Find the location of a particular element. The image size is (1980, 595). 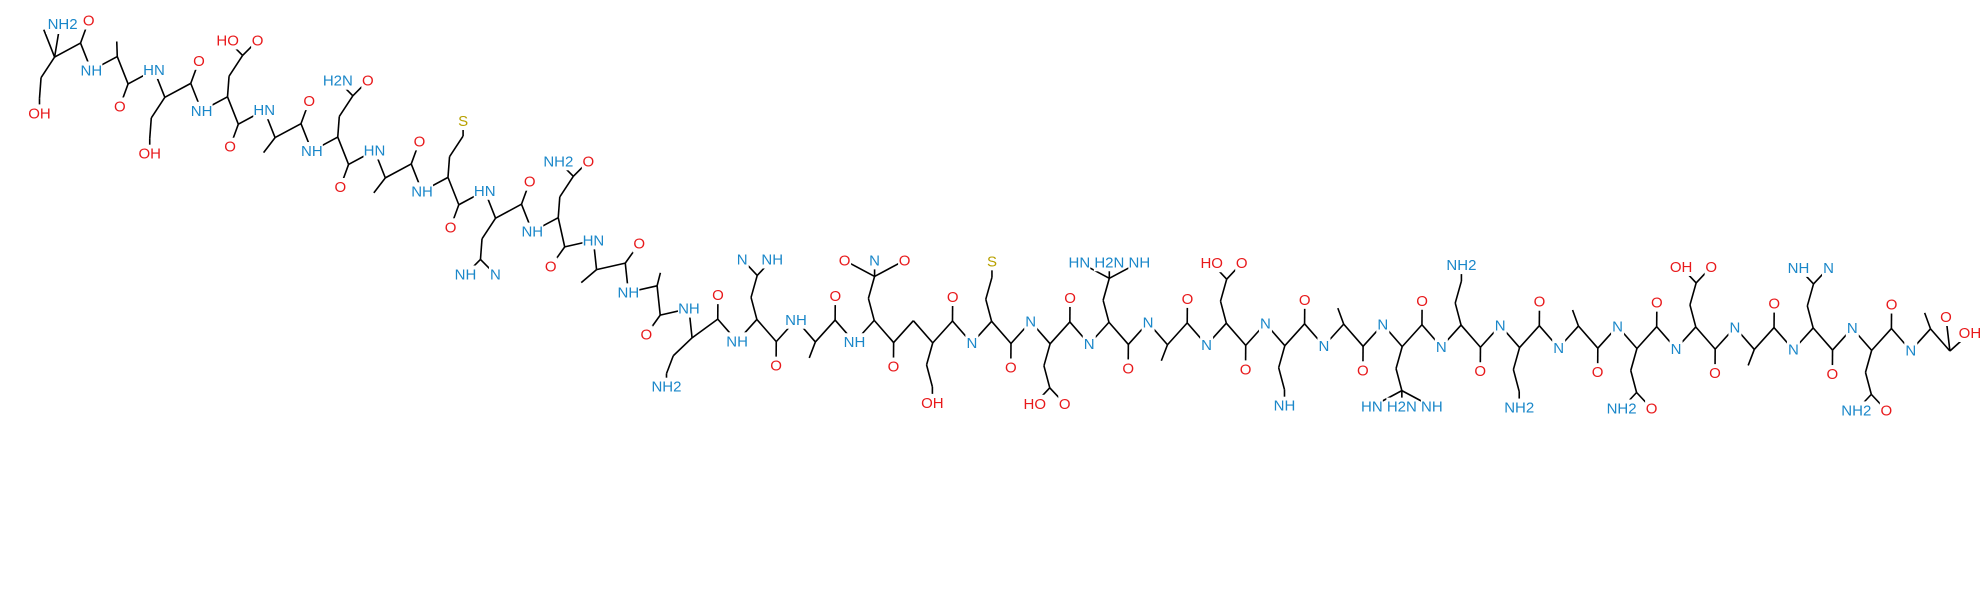

side-chain-atom: H2N is located at coordinates (338, 81).